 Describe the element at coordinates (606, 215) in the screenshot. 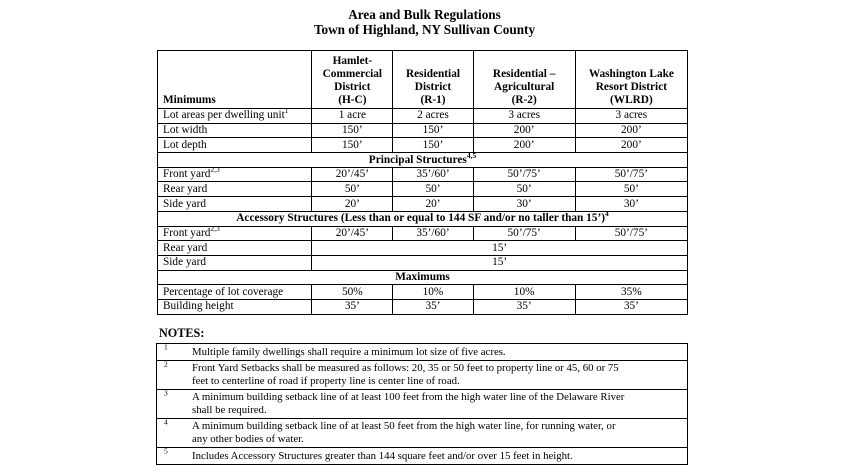

I see `footnote-ref: 4` at that location.